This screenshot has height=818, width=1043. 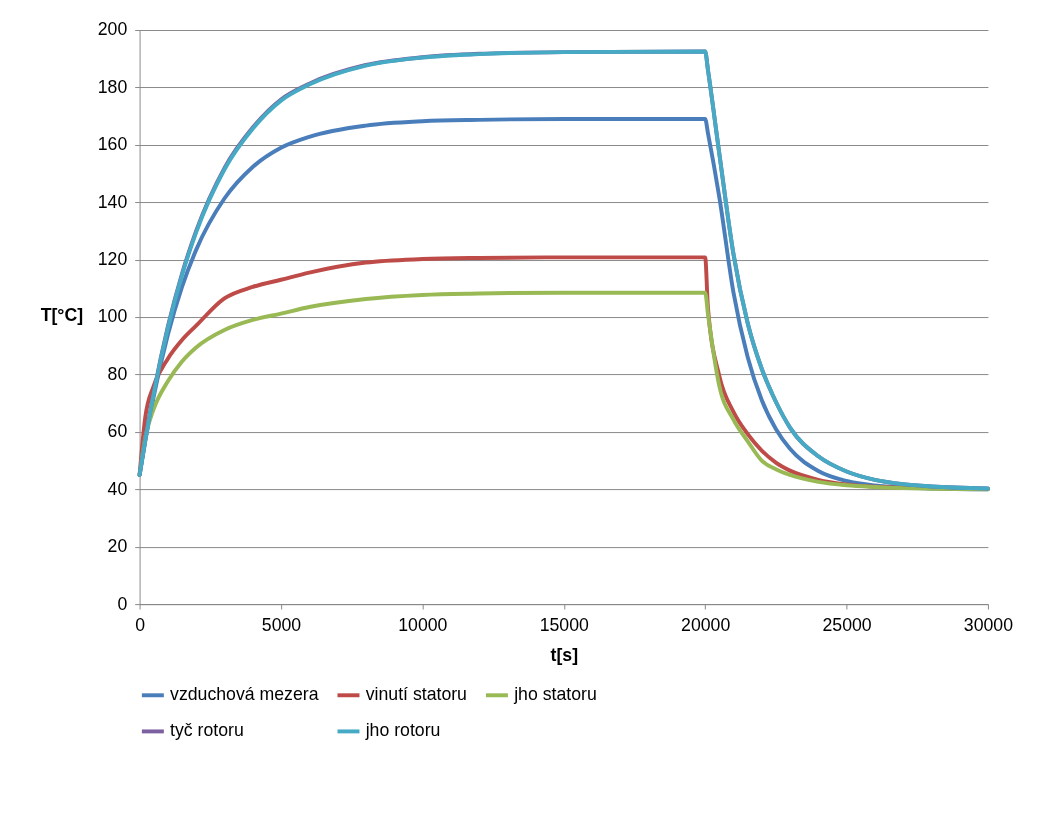 I want to click on y-tick-label: 180, so click(x=112, y=86).